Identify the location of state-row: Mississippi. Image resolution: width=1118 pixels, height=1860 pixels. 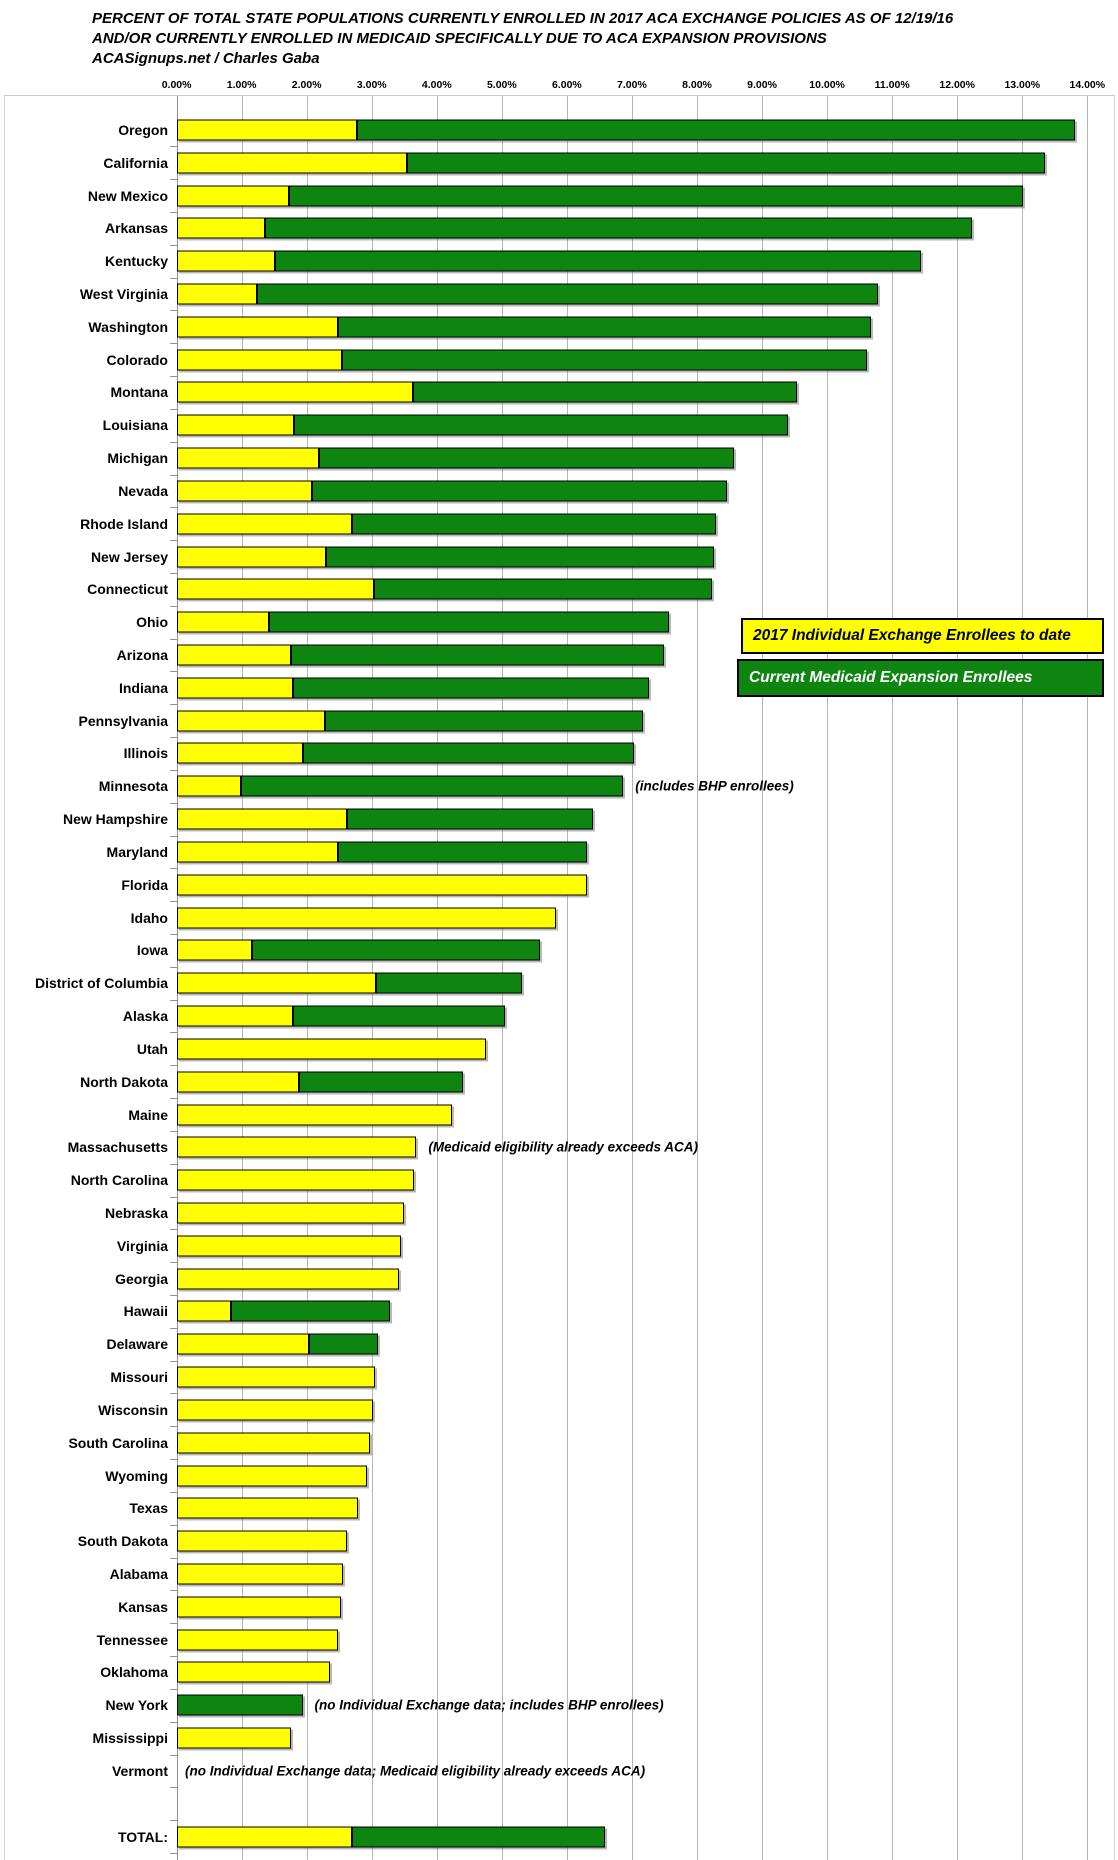
(559, 1738).